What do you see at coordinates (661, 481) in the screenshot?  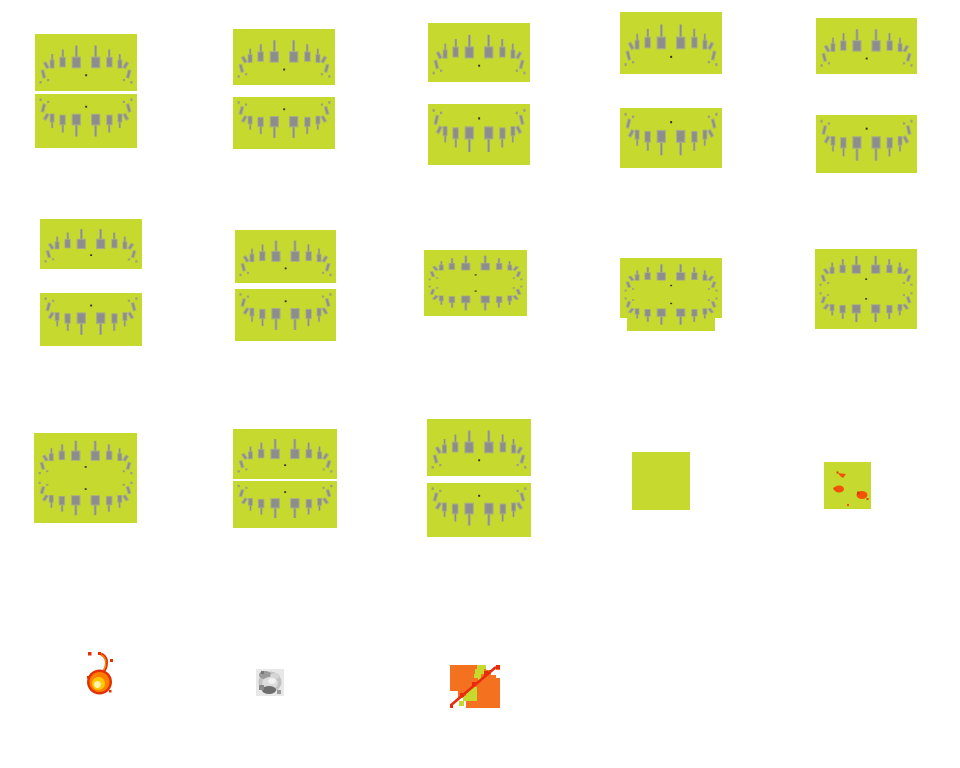 I see `blank-green-tile` at bounding box center [661, 481].